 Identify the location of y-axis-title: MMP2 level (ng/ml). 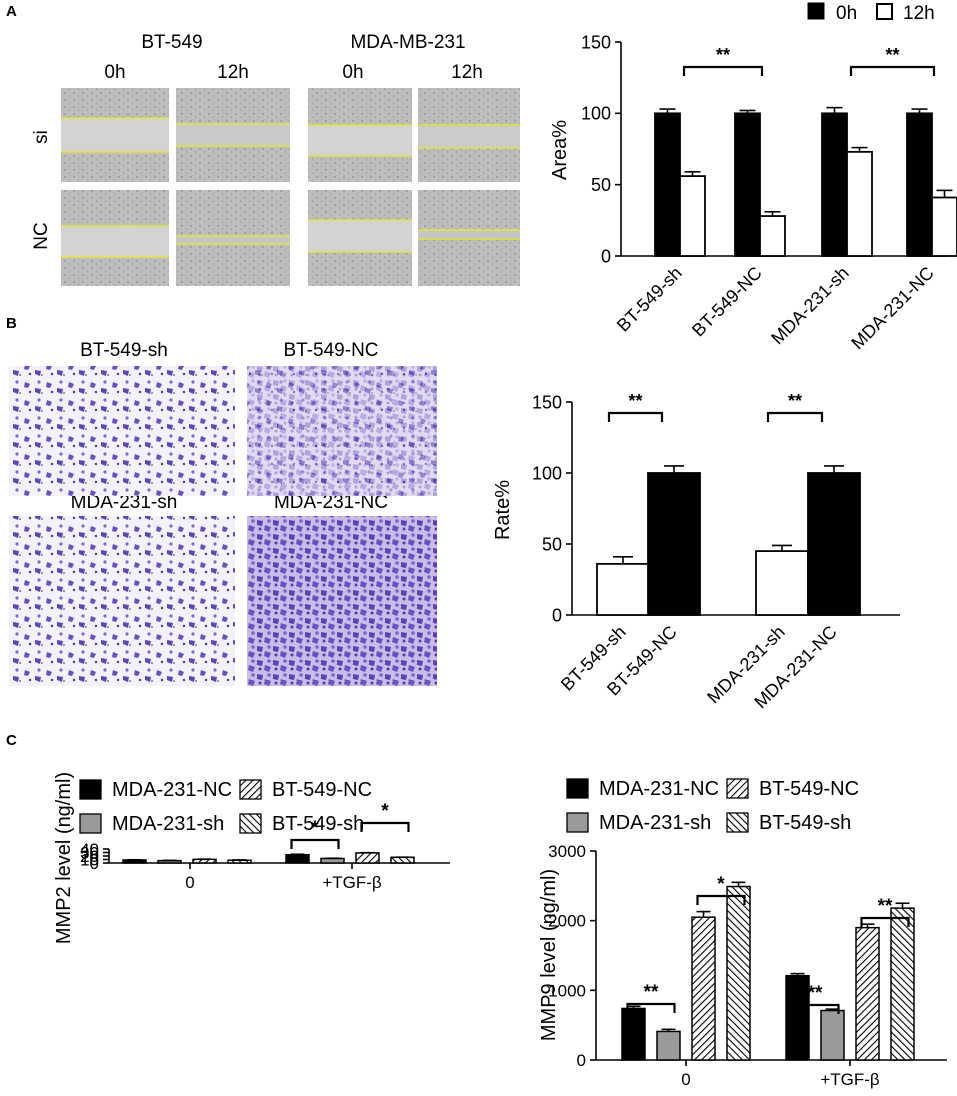
(64, 858).